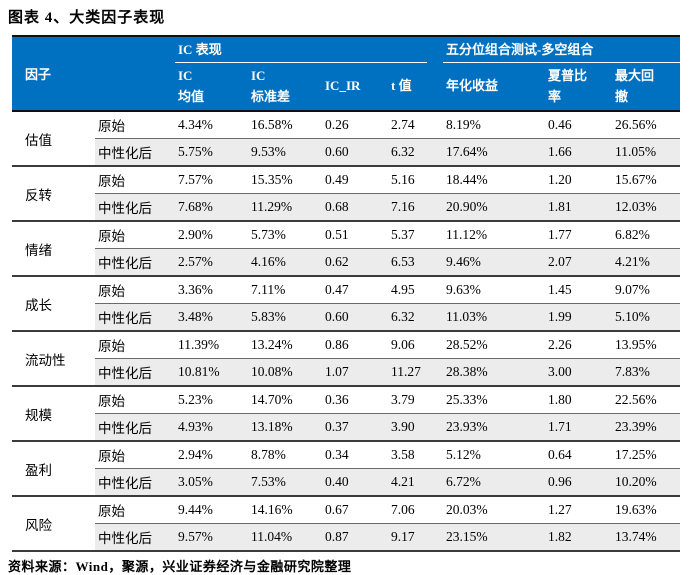 The image size is (700, 575). What do you see at coordinates (268, 151) in the screenshot?
I see `data-cell: 9.53%` at bounding box center [268, 151].